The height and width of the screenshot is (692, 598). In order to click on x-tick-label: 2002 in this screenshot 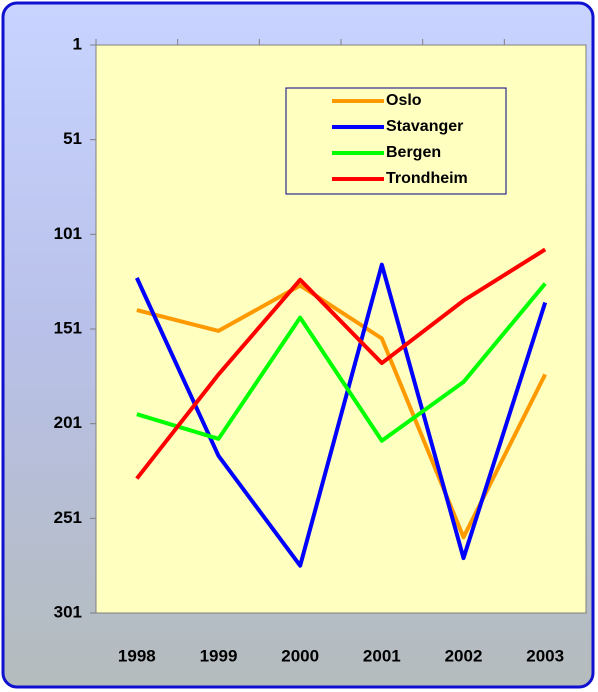, I will do `click(464, 655)`.